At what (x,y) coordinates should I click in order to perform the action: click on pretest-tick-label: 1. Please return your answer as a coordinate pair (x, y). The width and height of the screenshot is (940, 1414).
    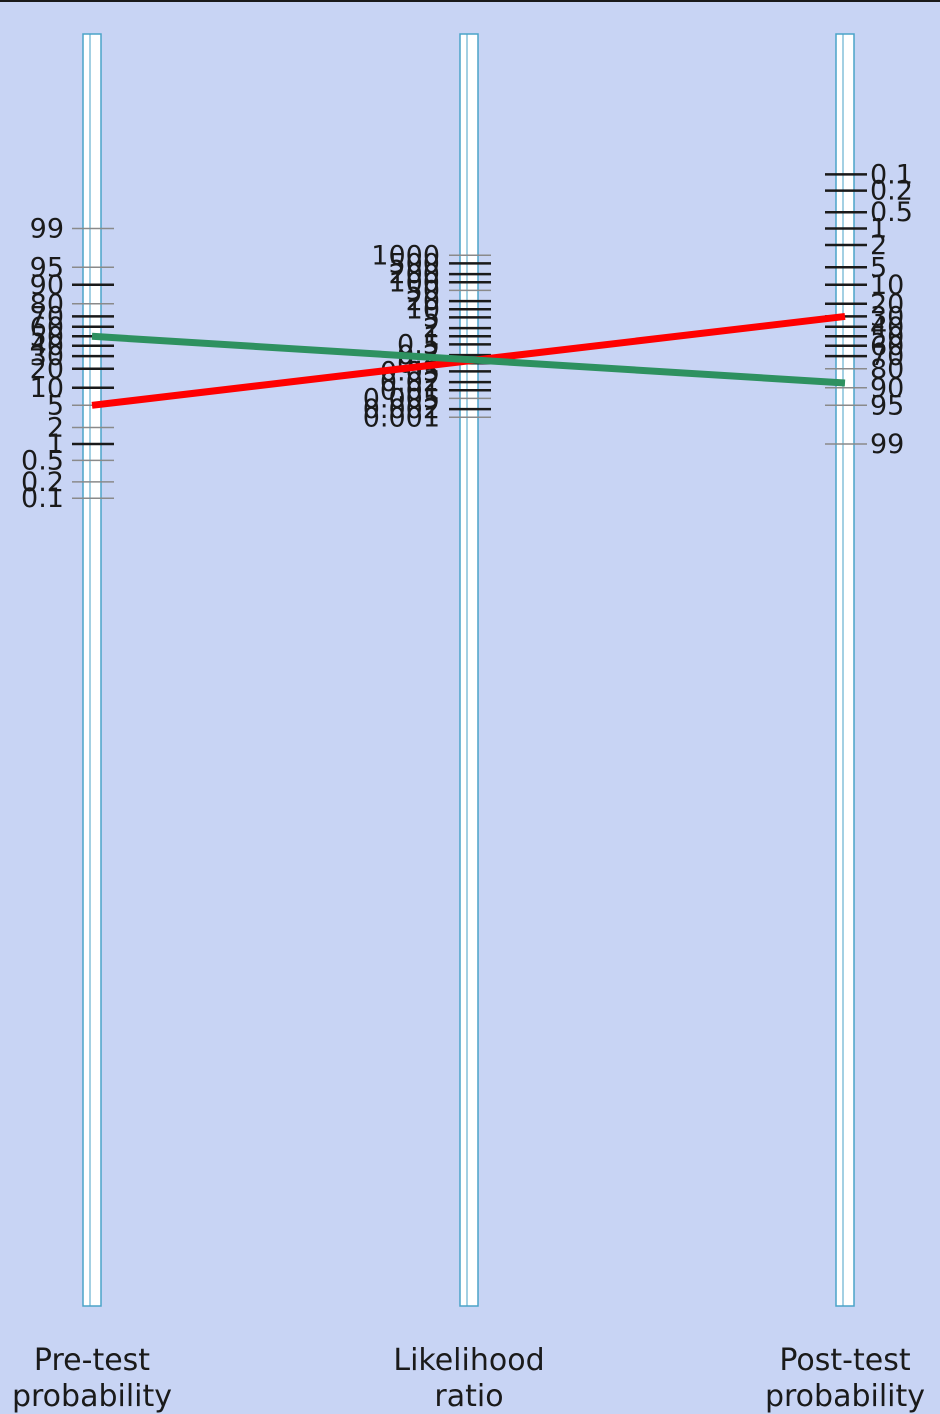
    Looking at the image, I should click on (55, 444).